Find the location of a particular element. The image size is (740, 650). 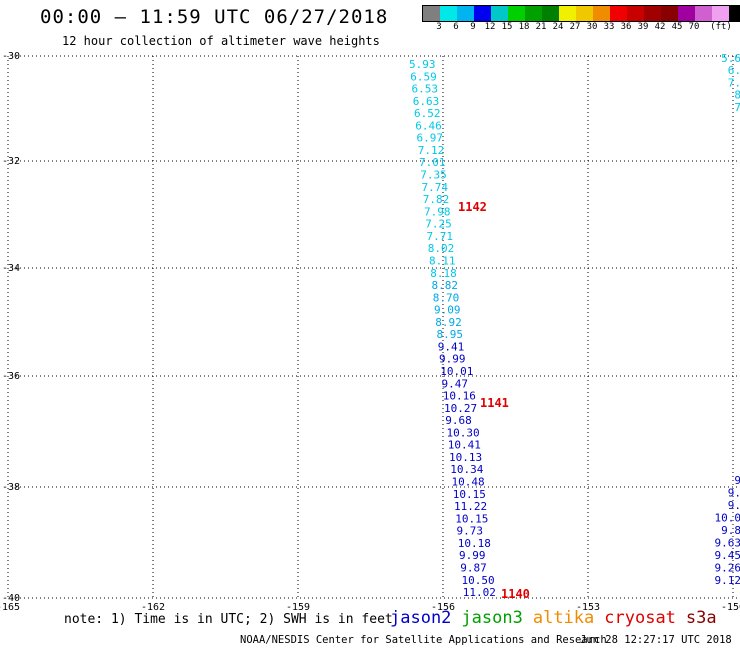

swh-value: 9. is located at coordinates (734, 493).